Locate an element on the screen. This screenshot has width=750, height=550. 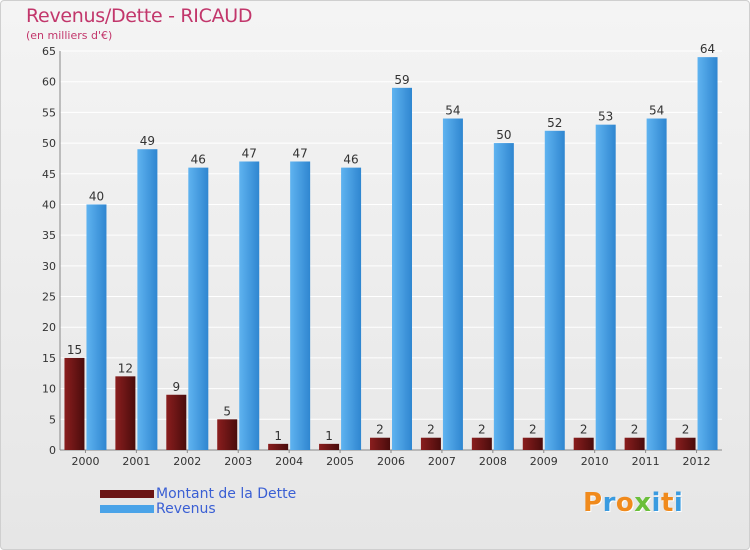
y-tick-label: 60 is located at coordinates (49, 82).